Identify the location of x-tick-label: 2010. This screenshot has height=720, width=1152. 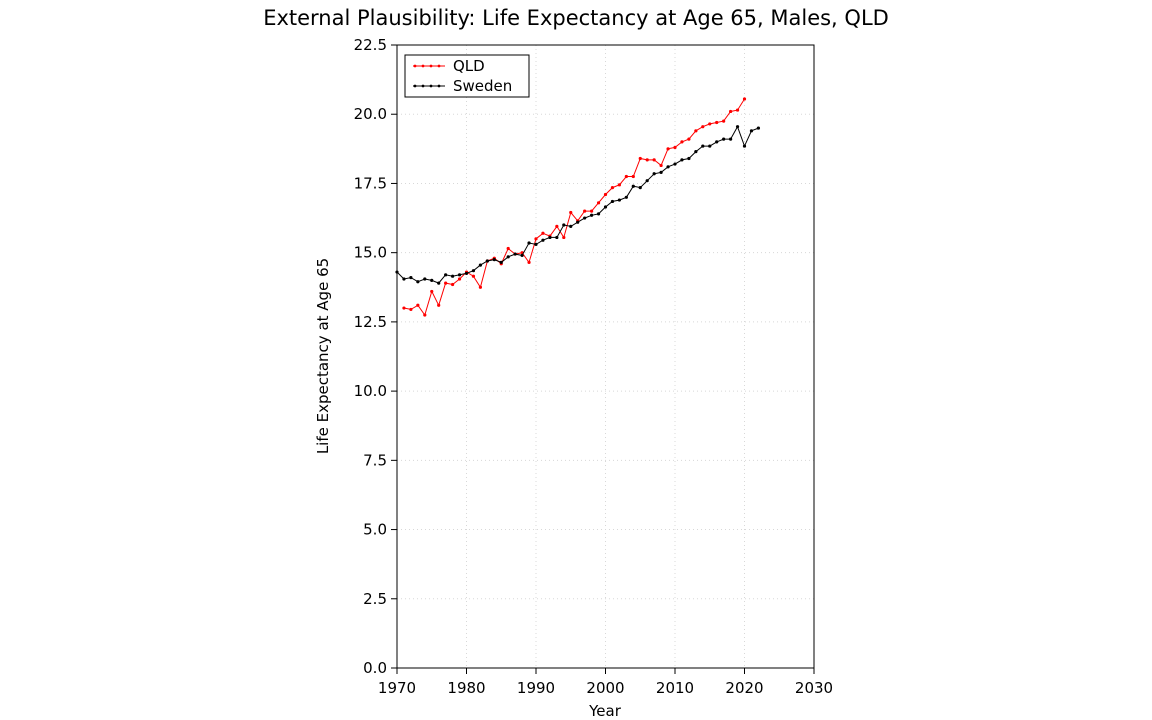
(675, 688).